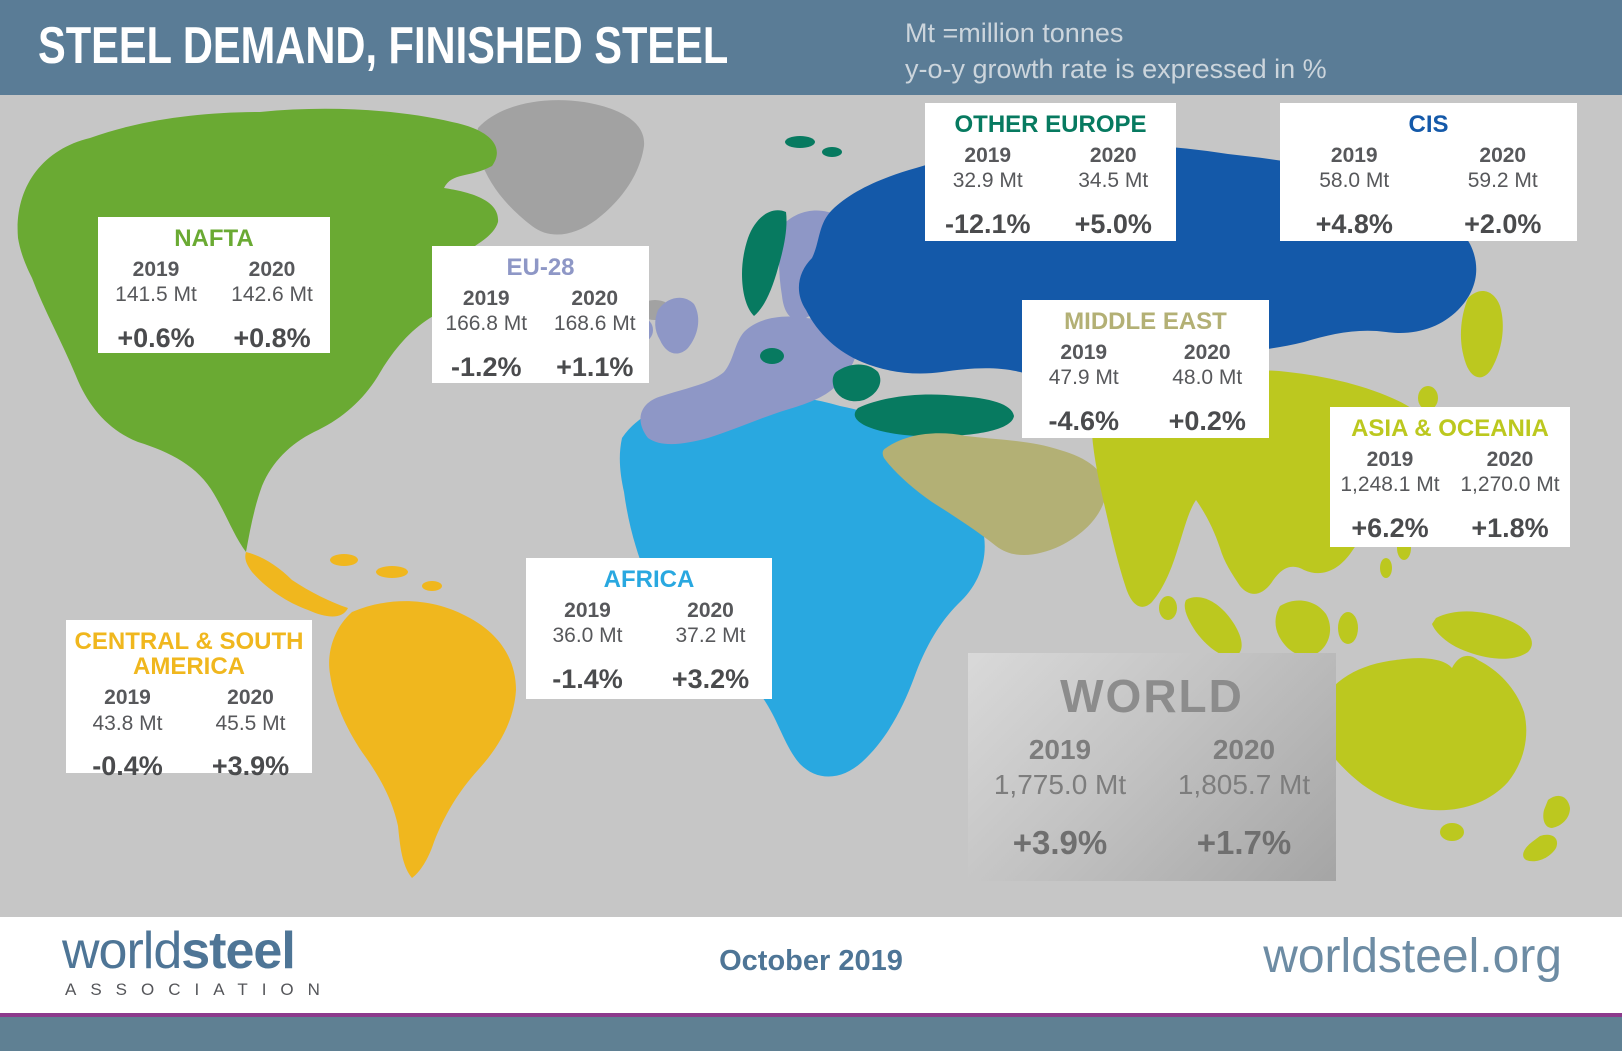  I want to click on world-growth-2020: +1.7%, so click(1244, 842).